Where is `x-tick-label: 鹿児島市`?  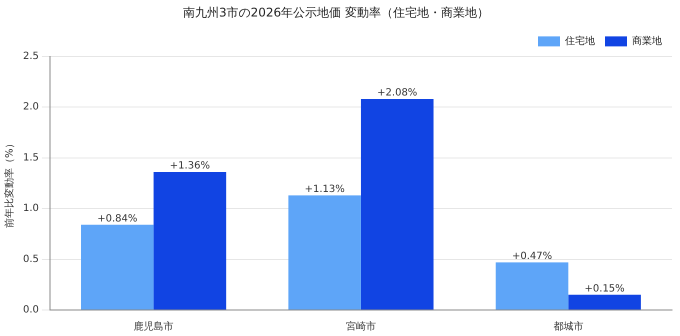 x-tick-label: 鹿児島市 is located at coordinates (154, 326).